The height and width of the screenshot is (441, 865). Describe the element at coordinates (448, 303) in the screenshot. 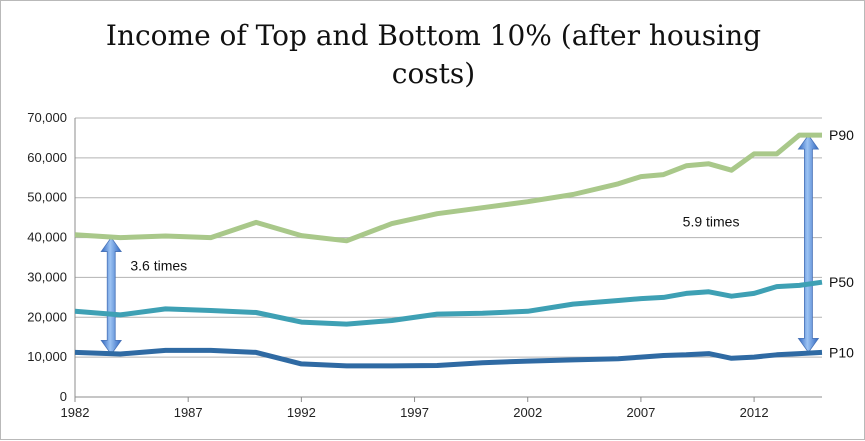

I see `series-line-p50` at that location.